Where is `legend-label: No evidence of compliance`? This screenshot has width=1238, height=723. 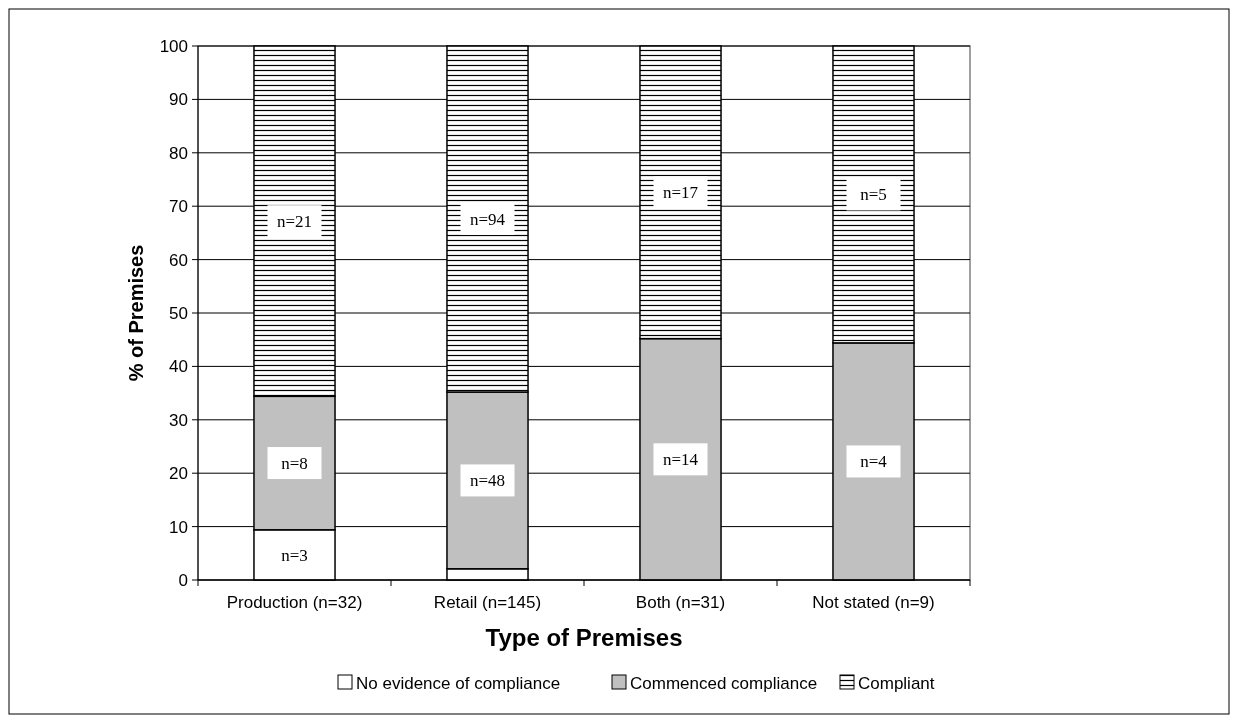
legend-label: No evidence of compliance is located at coordinates (458, 683).